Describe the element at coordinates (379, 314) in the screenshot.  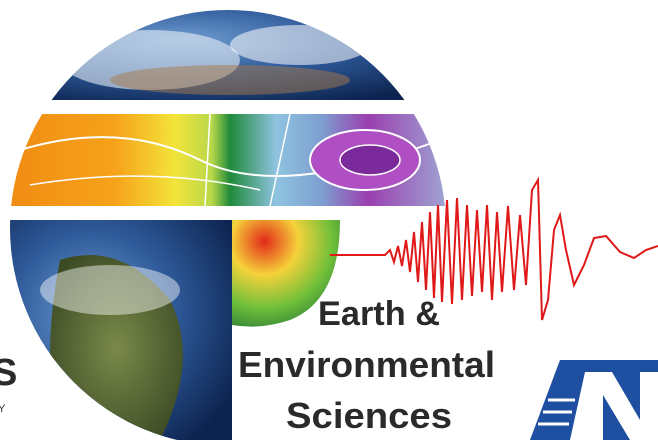
I see `title-line: Earth &` at that location.